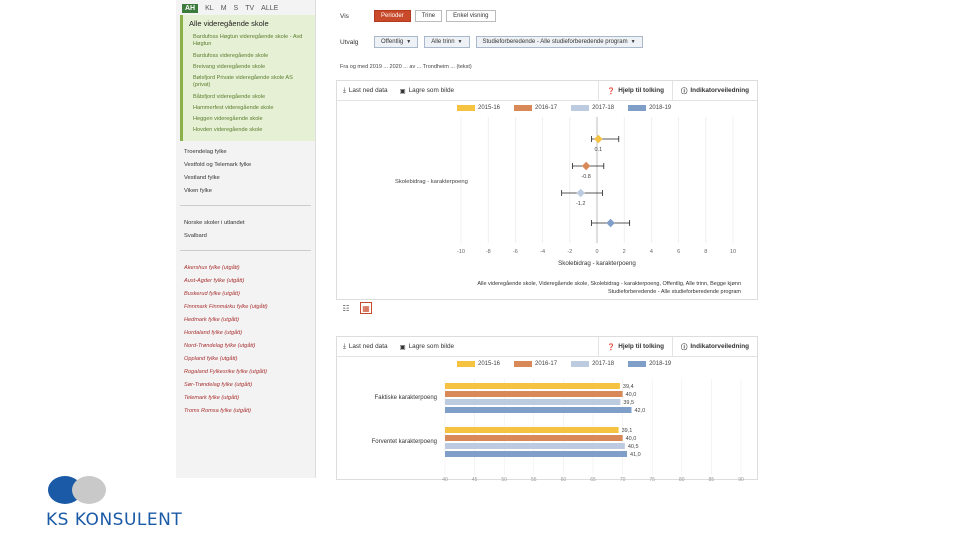 The image size is (960, 540). I want to click on vis-button-2: Enkel visning, so click(471, 16).